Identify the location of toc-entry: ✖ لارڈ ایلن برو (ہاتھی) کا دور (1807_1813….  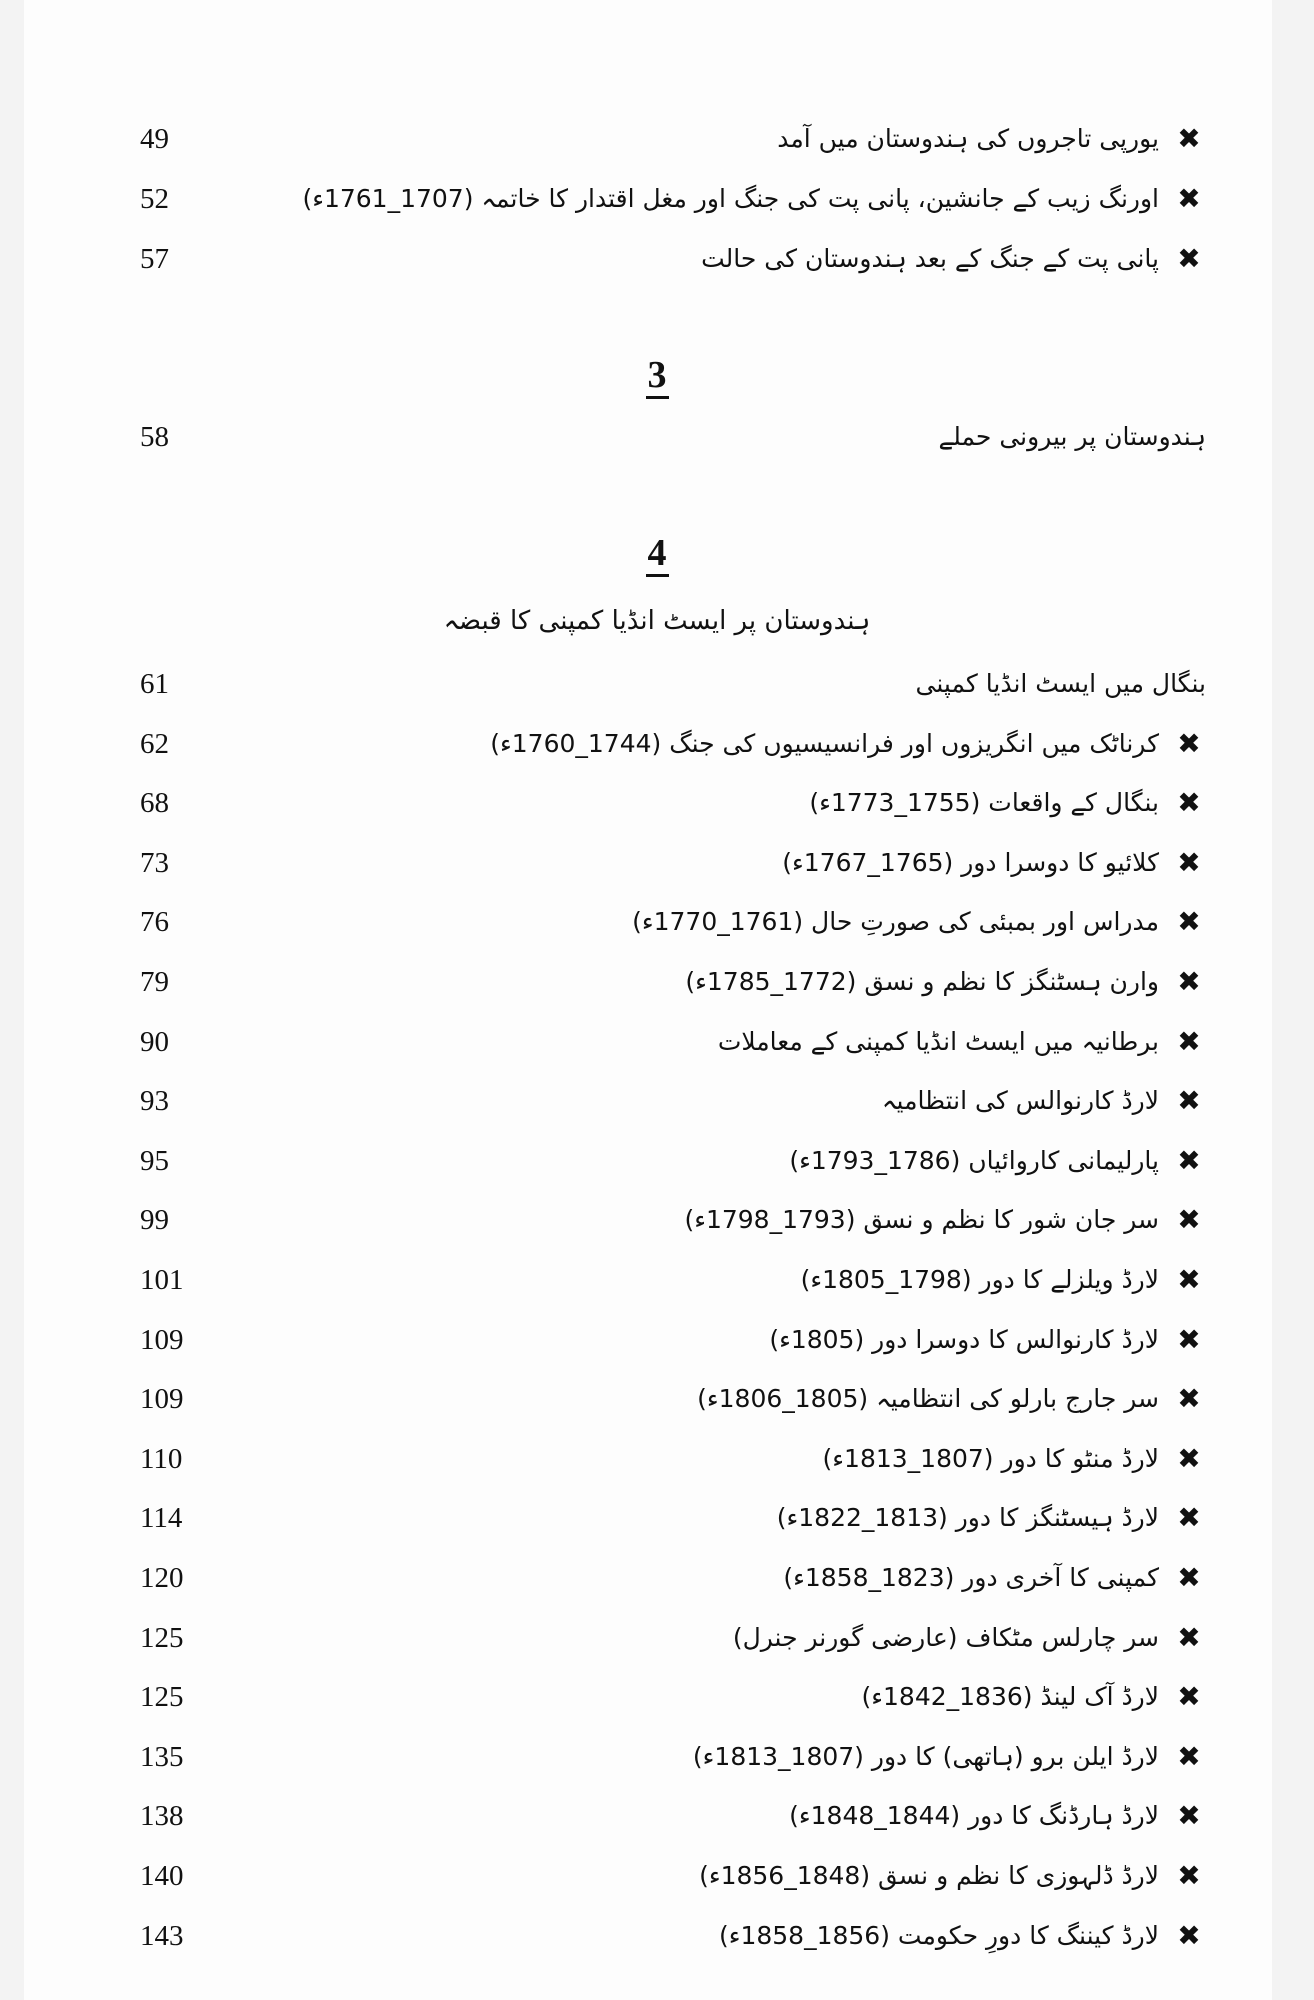
(657, 1757).